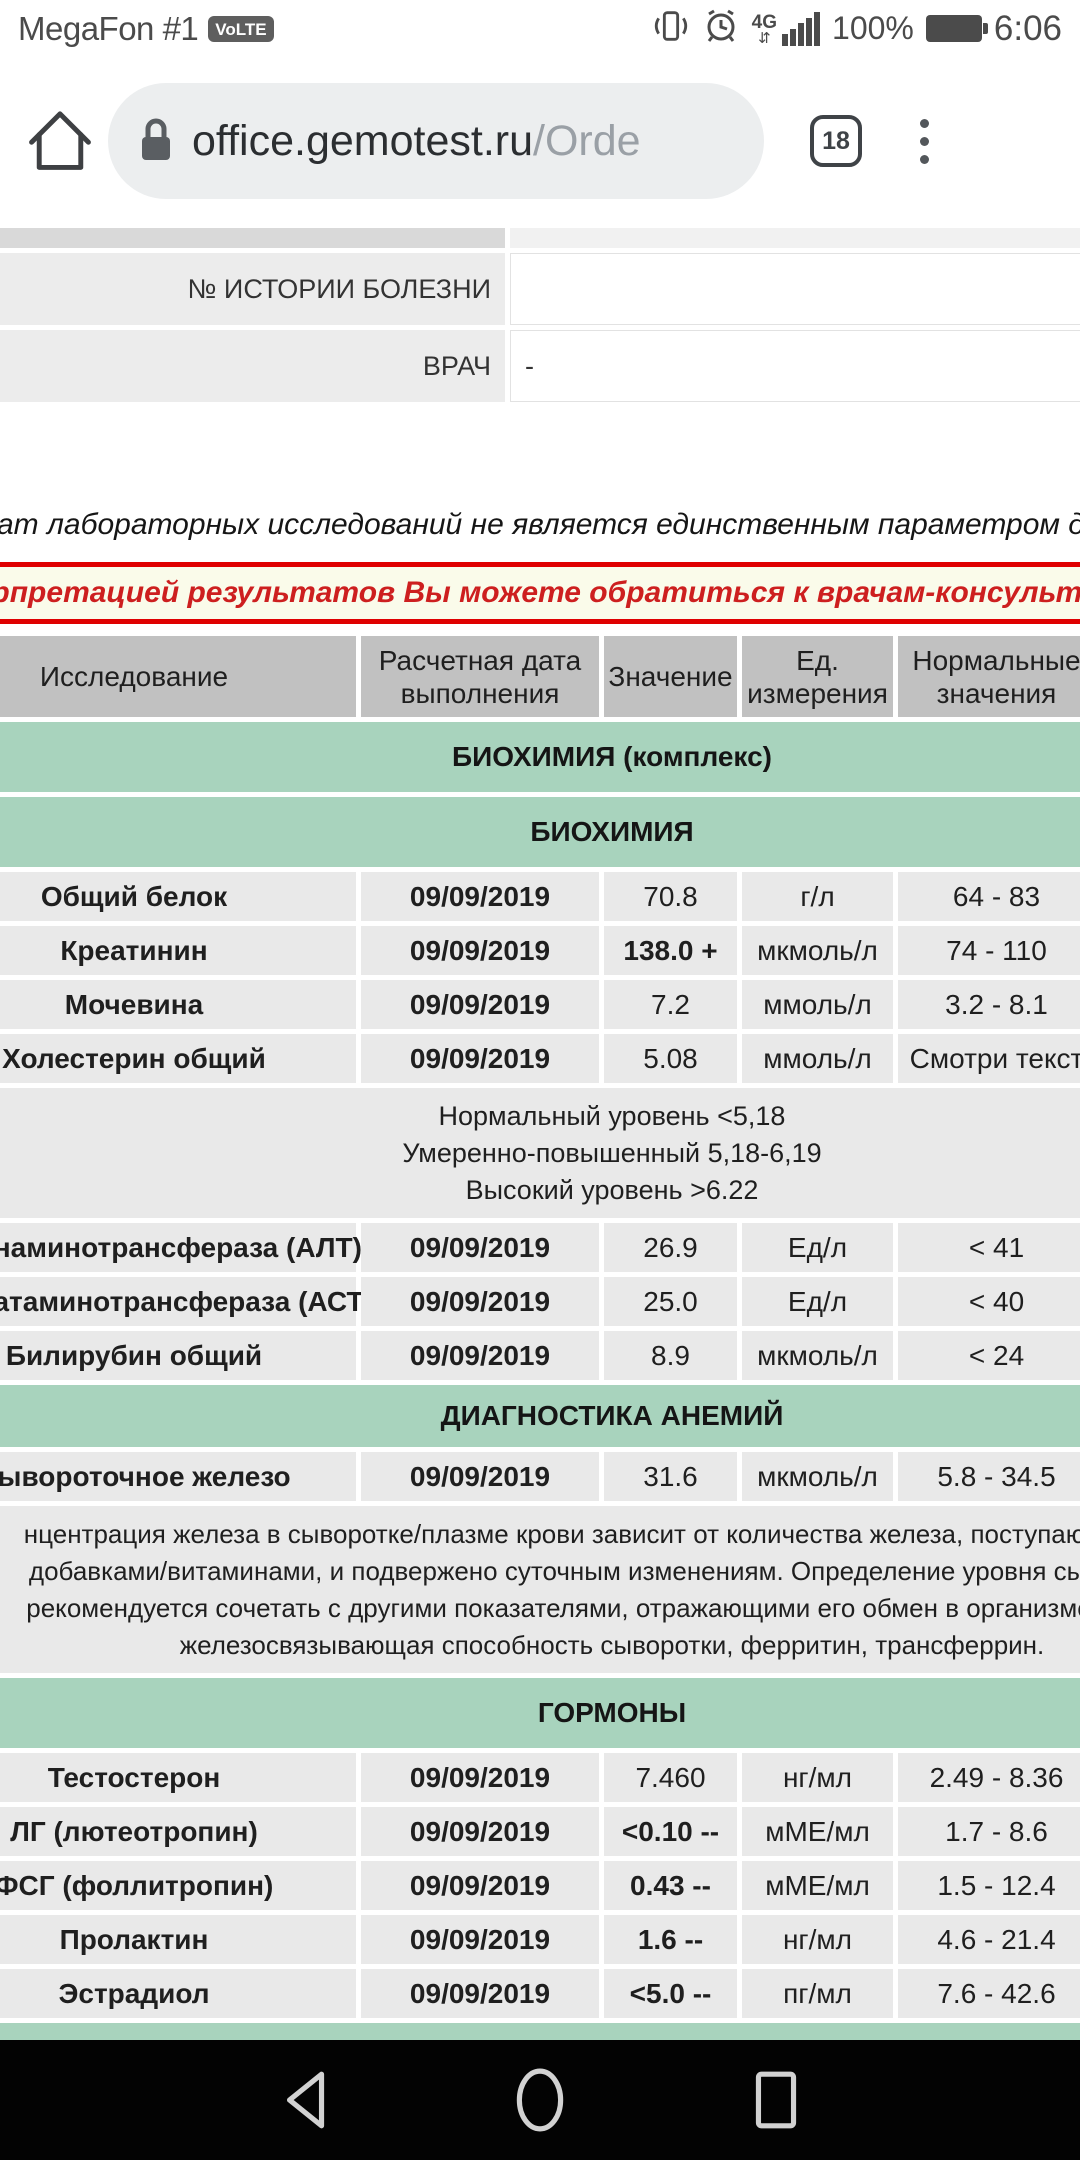 This screenshot has height=2160, width=1080. Describe the element at coordinates (817, 1301) in the screenshot. I see `result-units: Ед/л` at that location.